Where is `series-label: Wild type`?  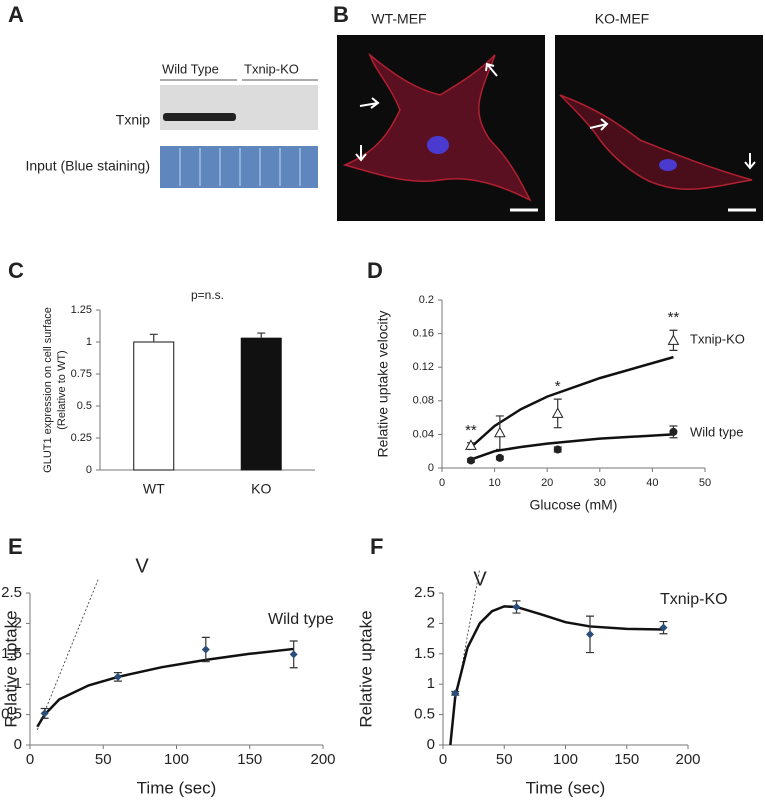 series-label: Wild type is located at coordinates (716, 431).